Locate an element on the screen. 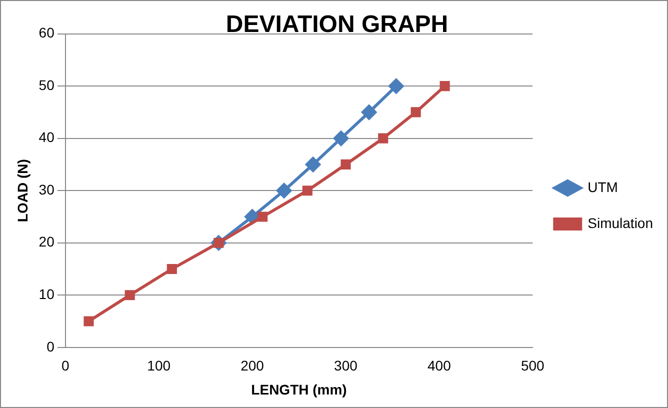 The width and height of the screenshot is (668, 408). x-tick-label: 200 is located at coordinates (252, 366).